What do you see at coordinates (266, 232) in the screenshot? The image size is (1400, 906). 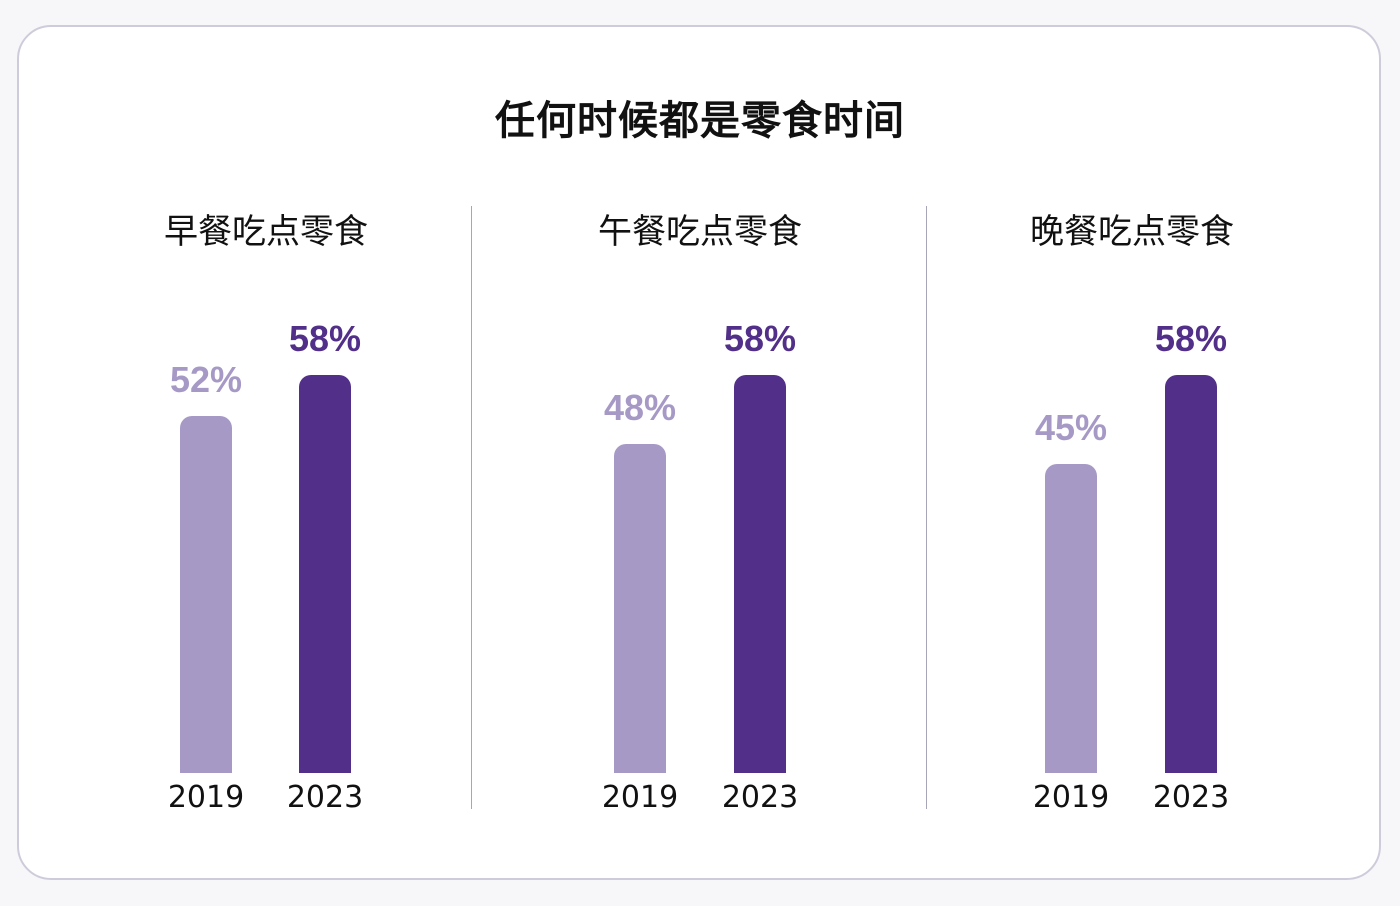 I see `panel-title-breakfast: 早餐吃点零食` at bounding box center [266, 232].